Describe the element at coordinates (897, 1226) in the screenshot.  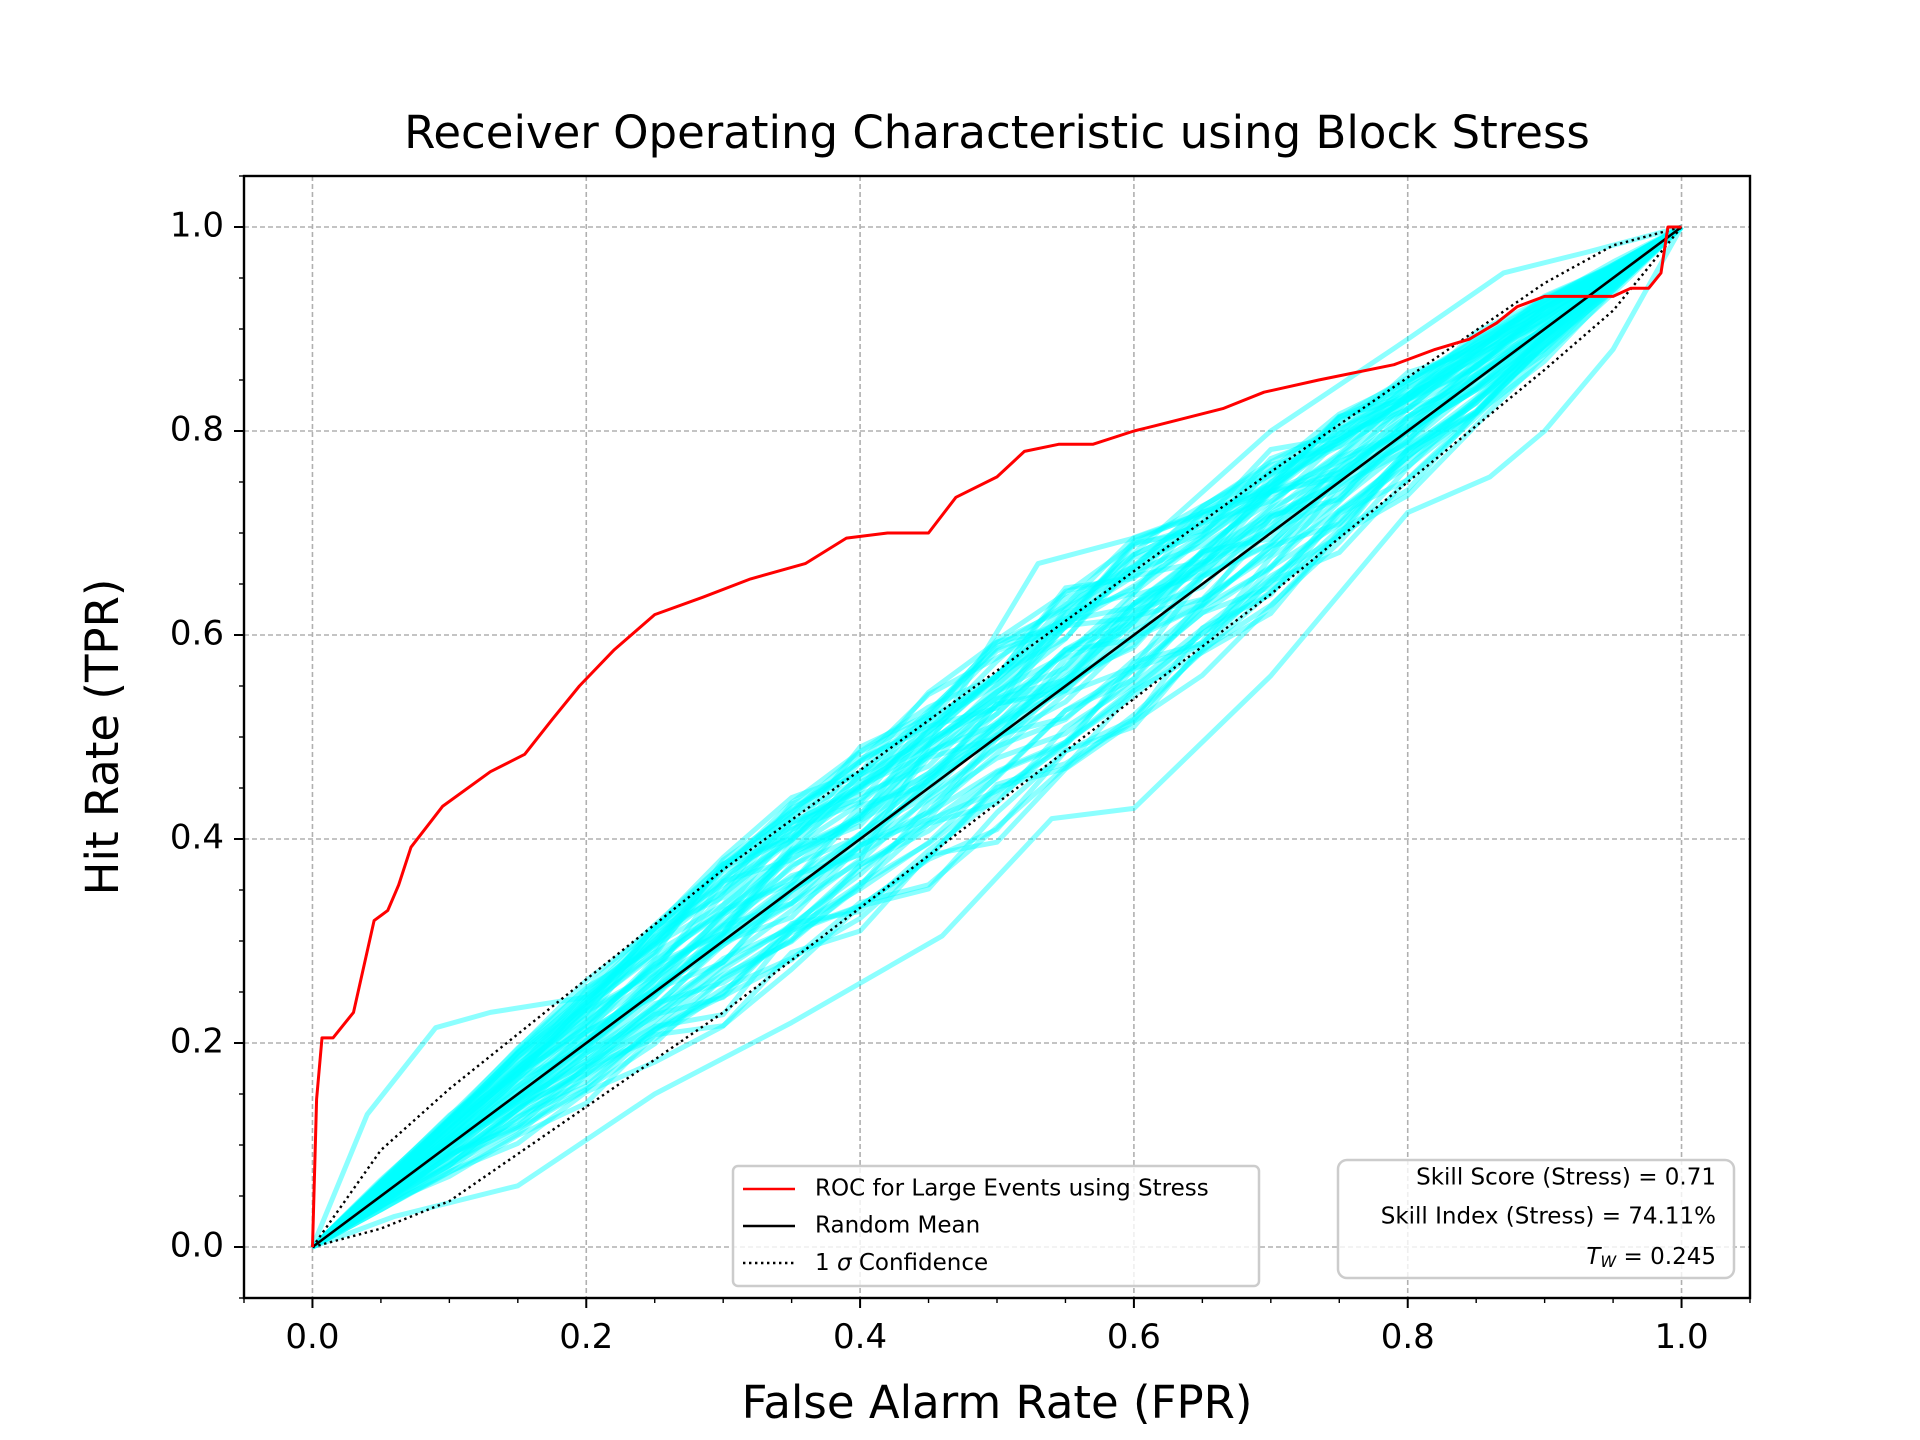
I see `legend-random-label: Random Mean` at that location.